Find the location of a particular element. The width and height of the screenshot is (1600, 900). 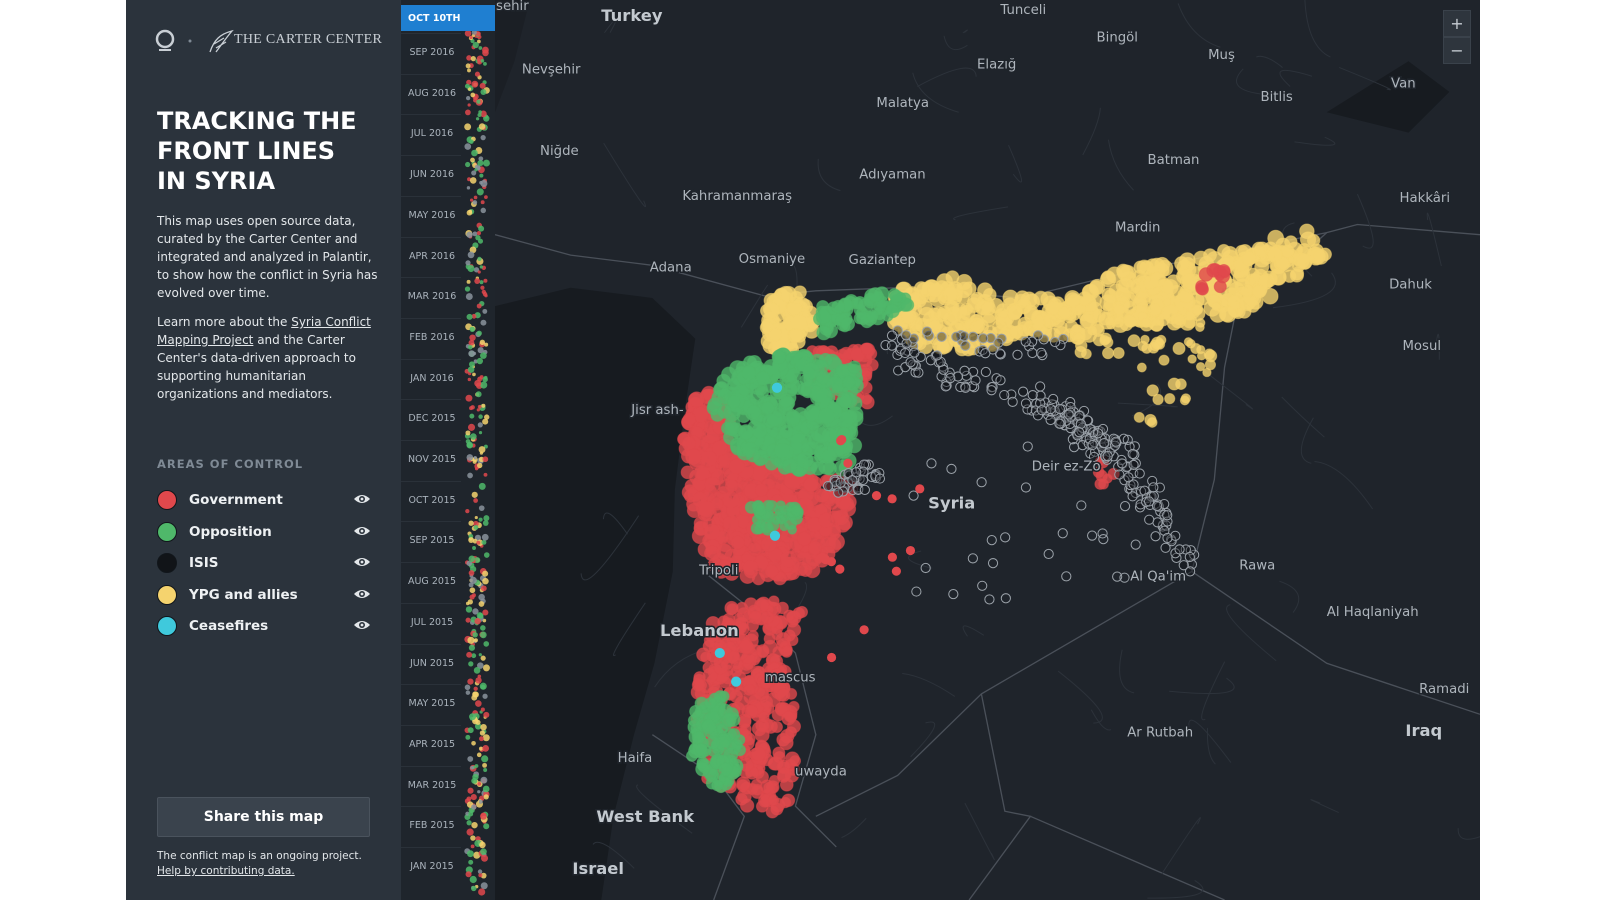

city-label: Elazığ is located at coordinates (996, 64).